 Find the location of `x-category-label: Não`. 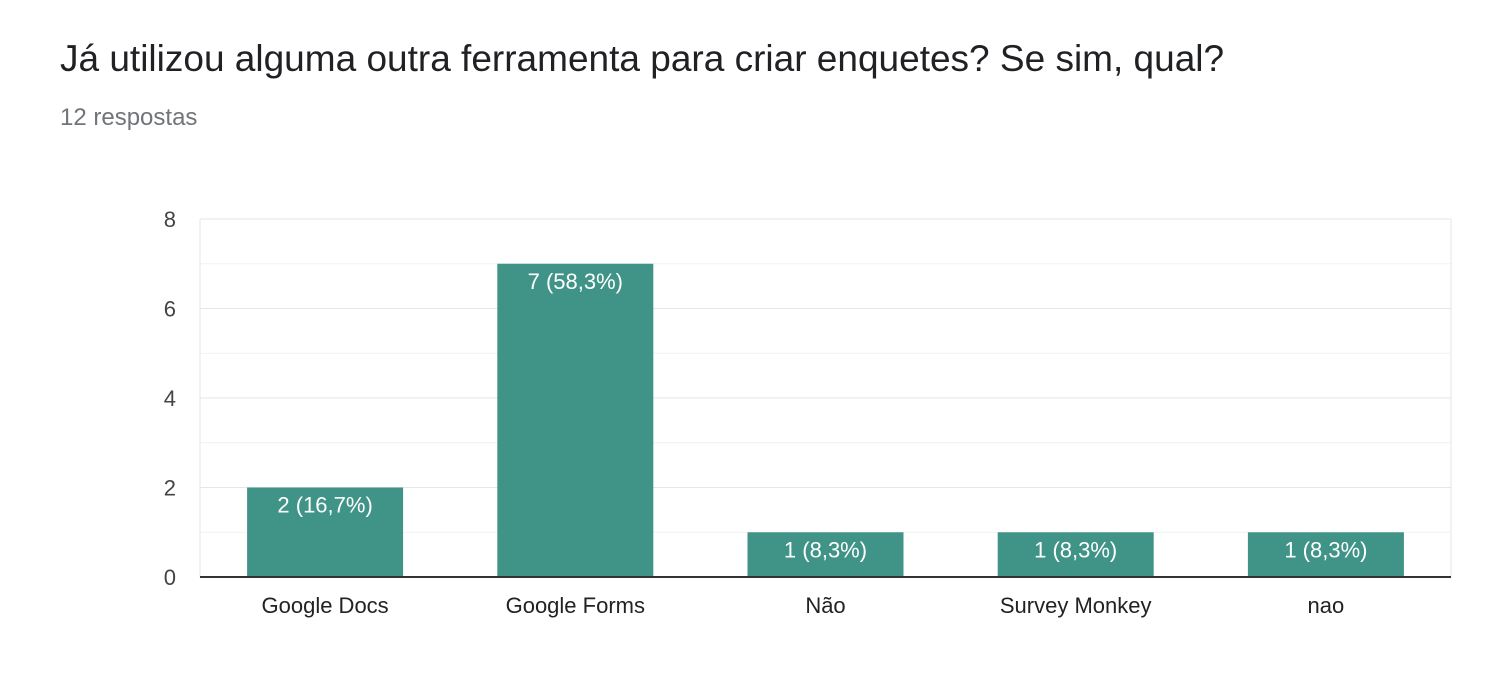

x-category-label: Não is located at coordinates (825, 605).